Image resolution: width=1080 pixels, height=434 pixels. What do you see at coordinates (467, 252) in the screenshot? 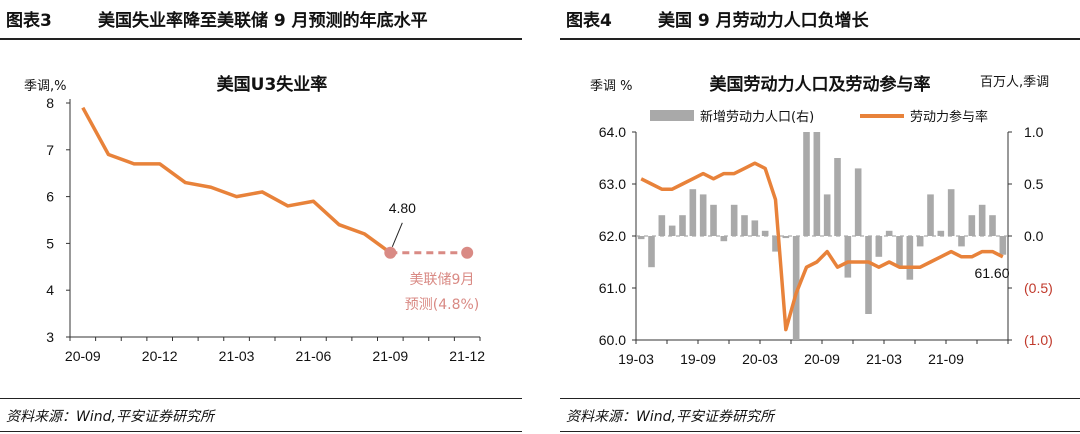
I see `forecast-end-marker` at bounding box center [467, 252].